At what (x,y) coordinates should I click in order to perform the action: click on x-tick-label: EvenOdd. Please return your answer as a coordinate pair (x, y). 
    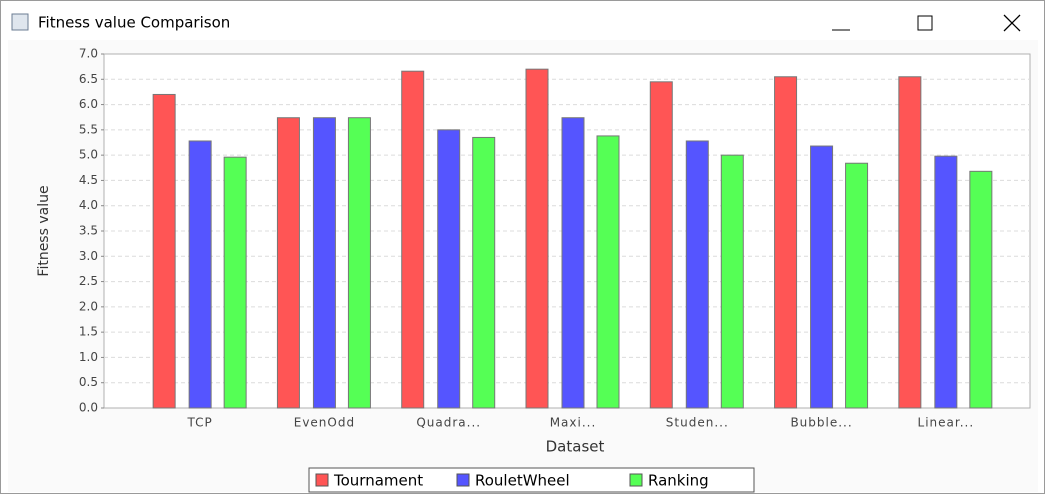
    Looking at the image, I should click on (324, 423).